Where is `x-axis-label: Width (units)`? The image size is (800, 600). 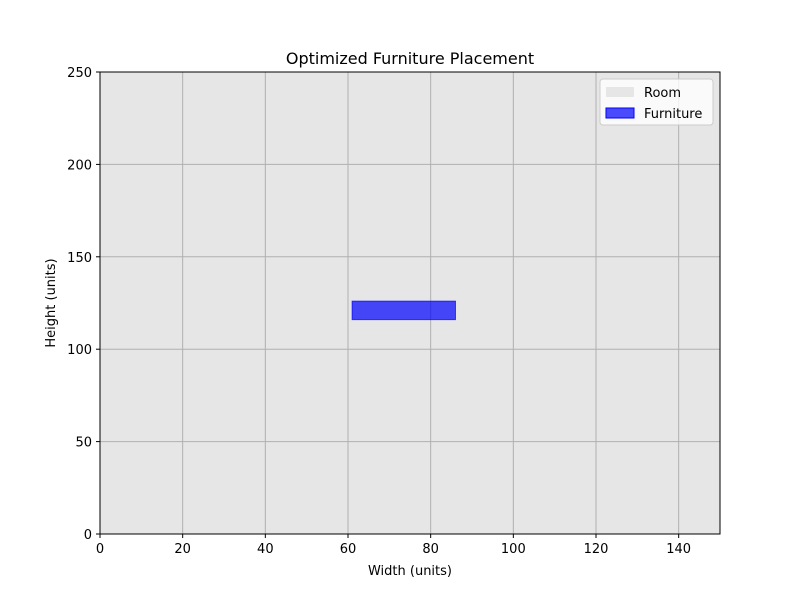 x-axis-label: Width (units) is located at coordinates (410, 571).